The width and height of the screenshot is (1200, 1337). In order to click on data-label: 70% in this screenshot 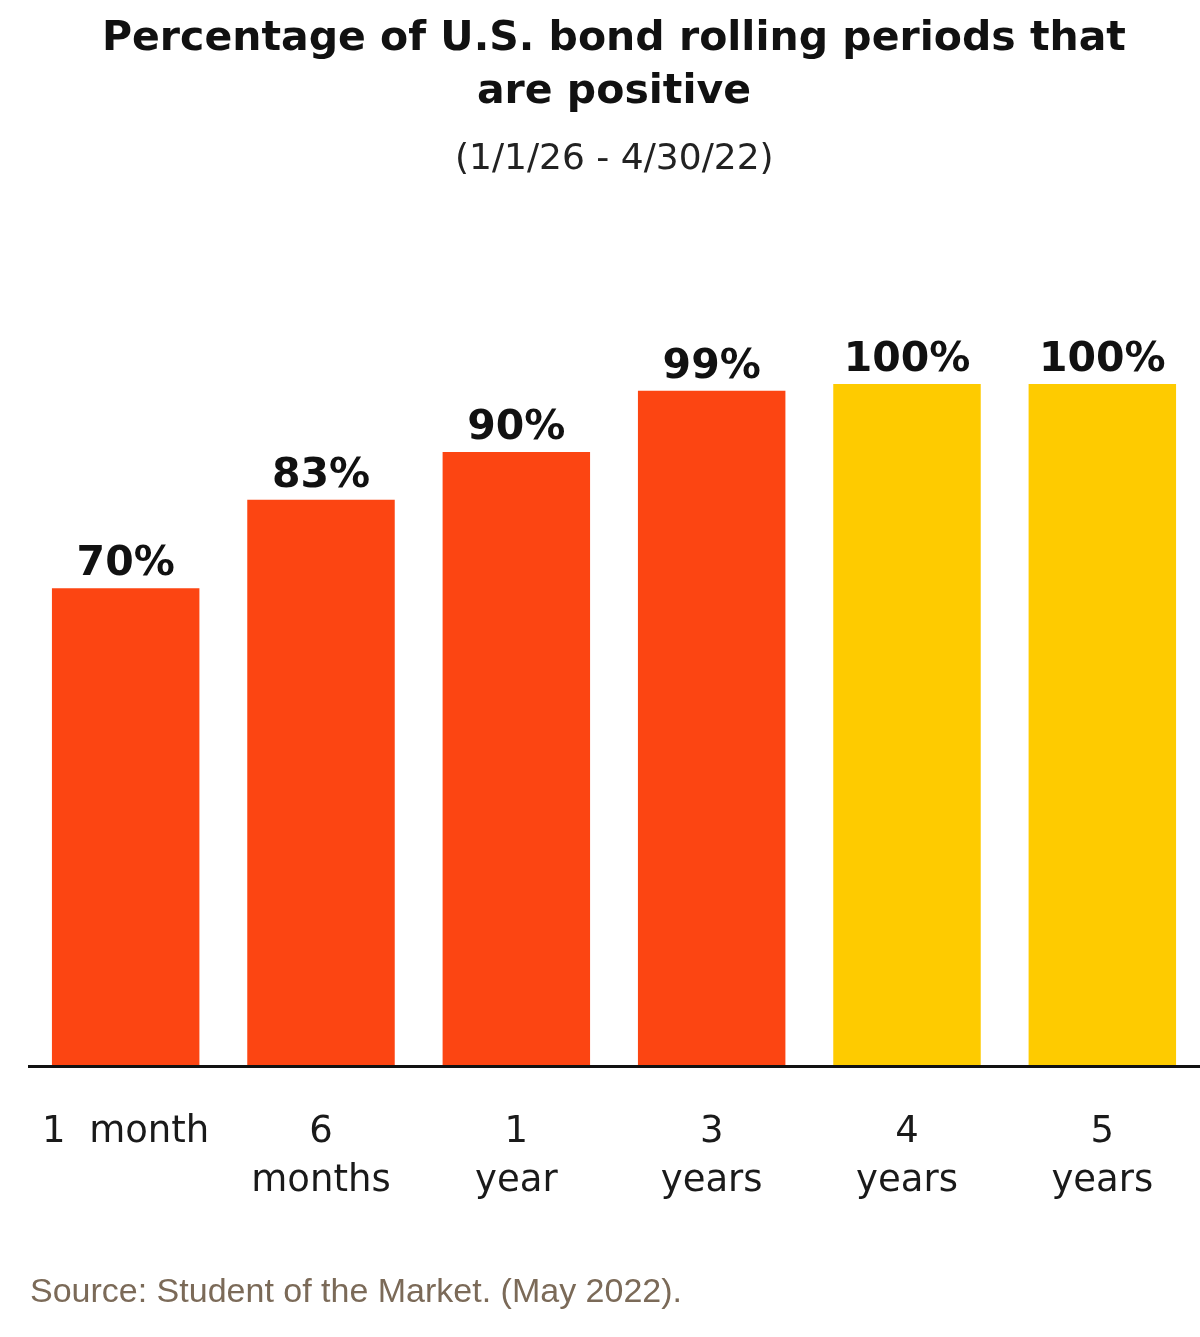, I will do `click(125, 561)`.